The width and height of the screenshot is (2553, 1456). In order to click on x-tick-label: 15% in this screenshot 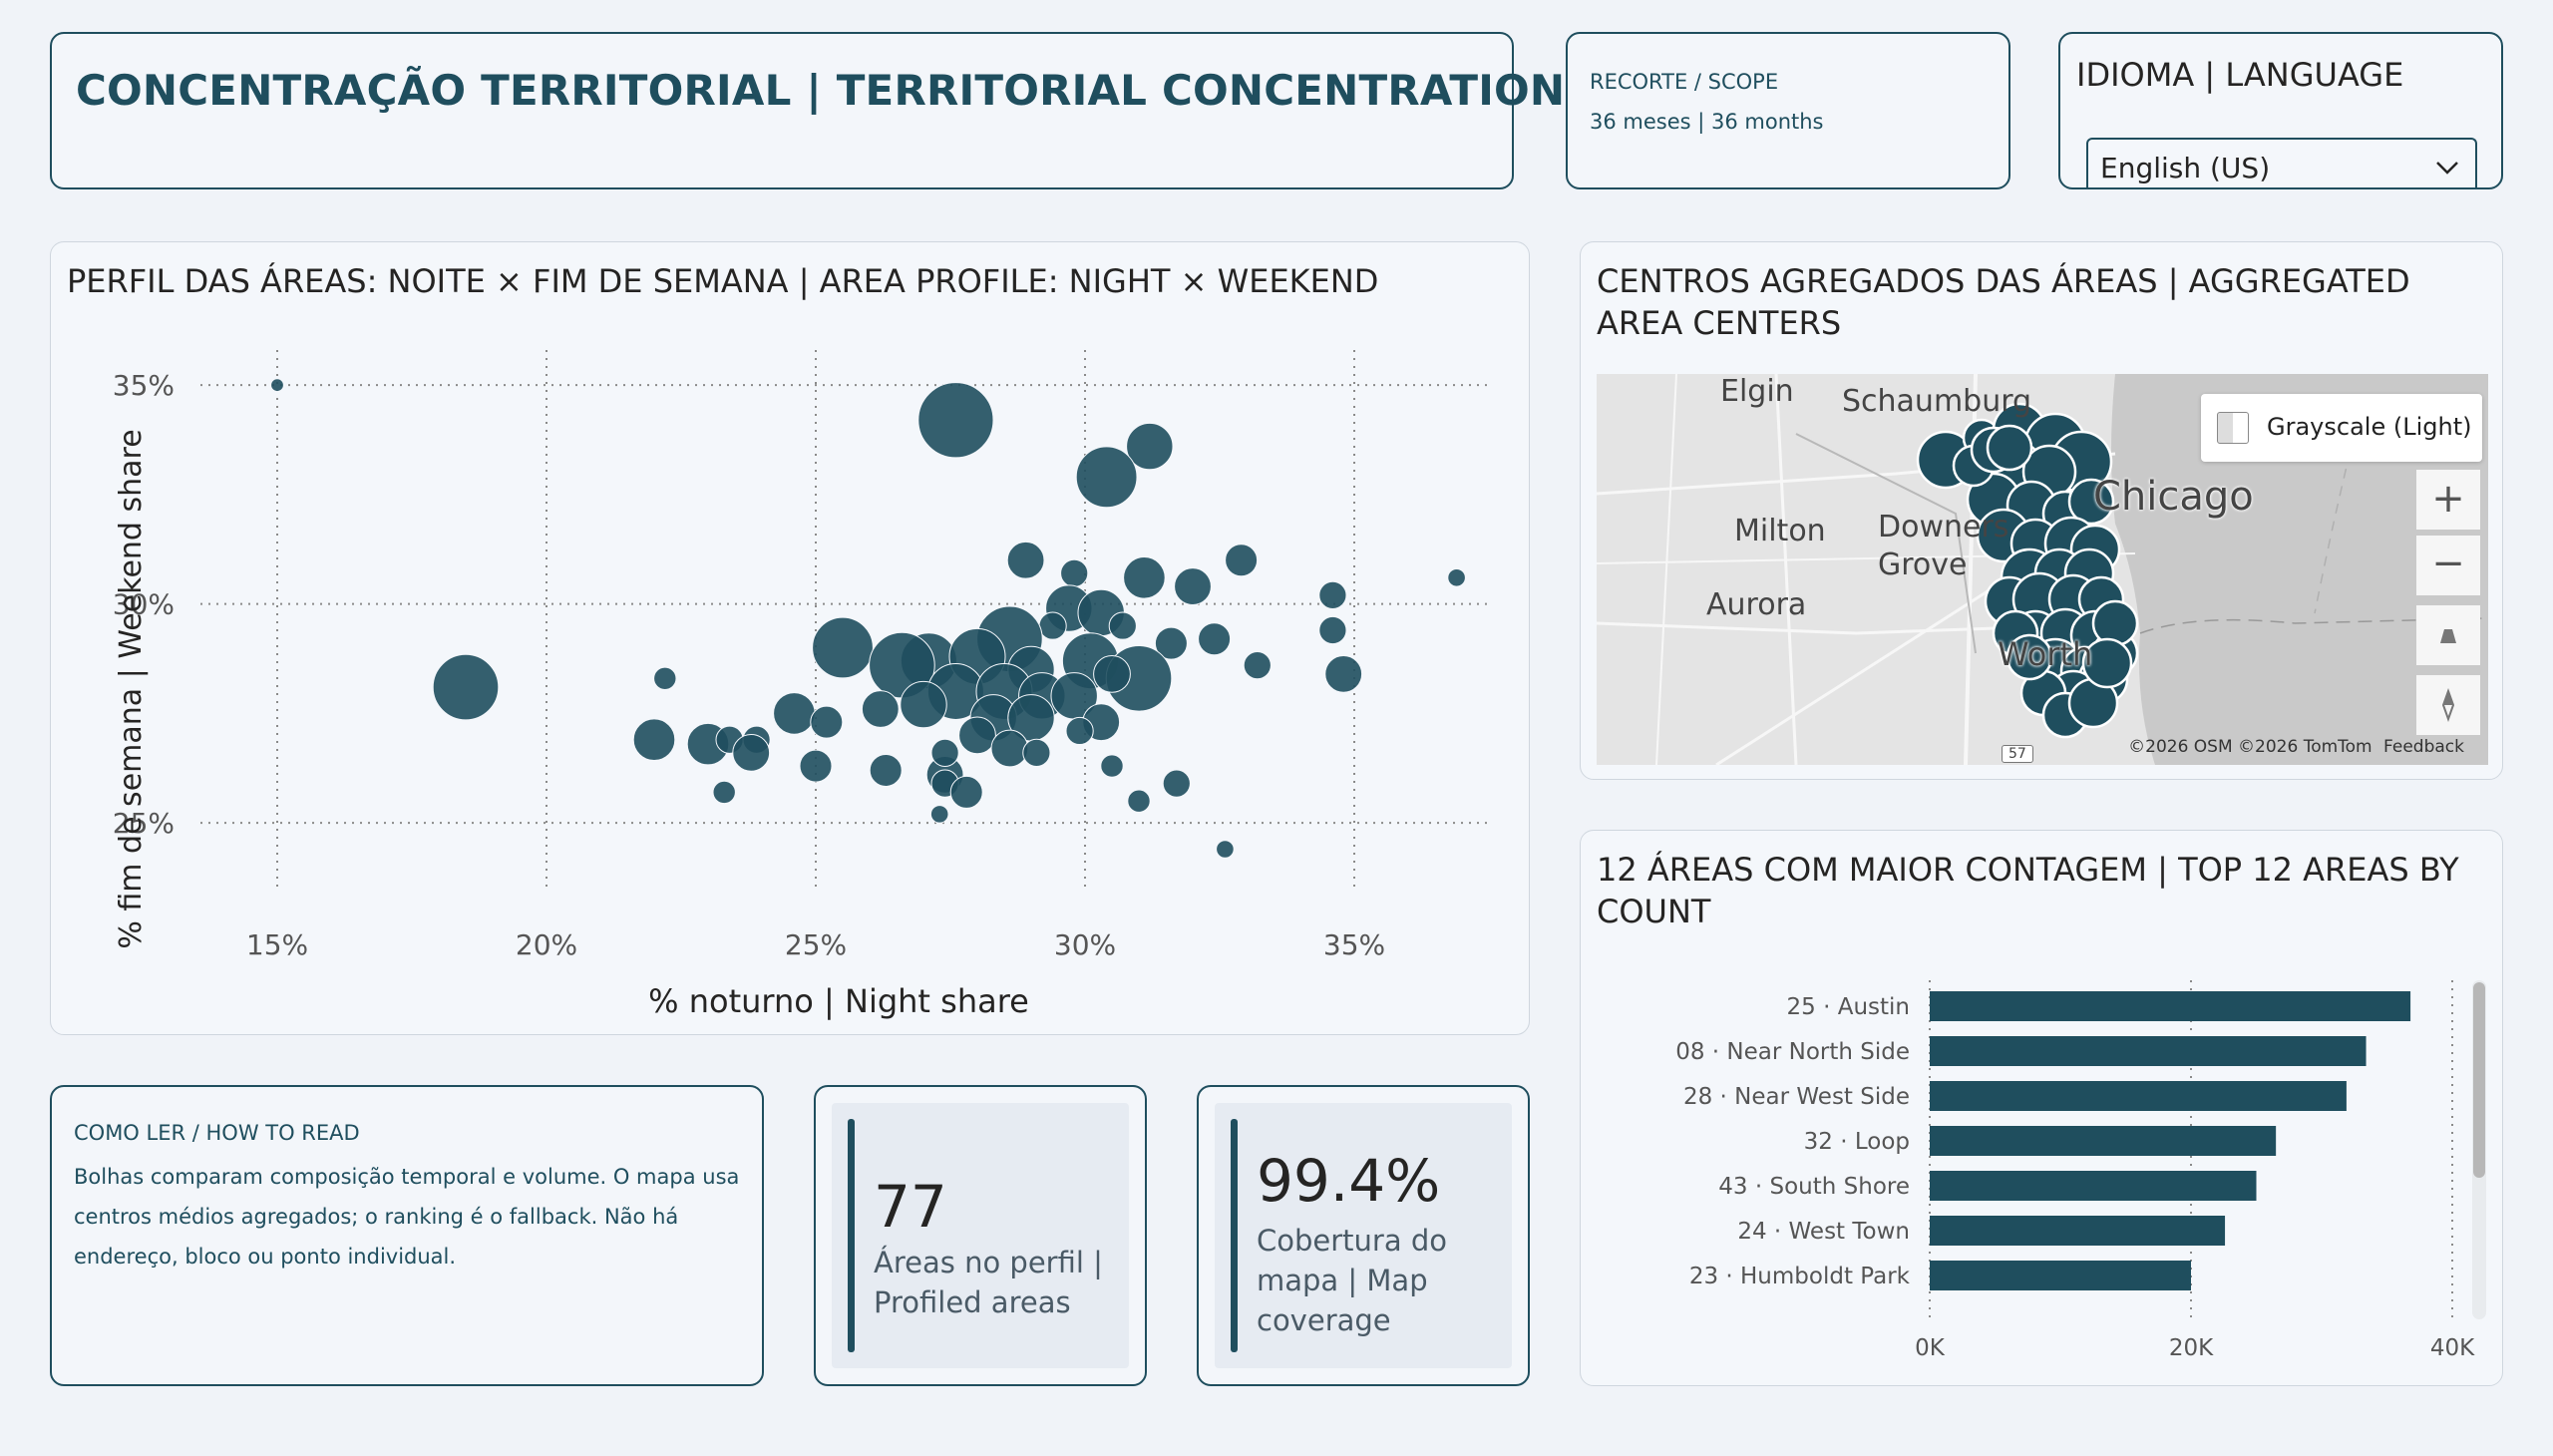, I will do `click(277, 944)`.